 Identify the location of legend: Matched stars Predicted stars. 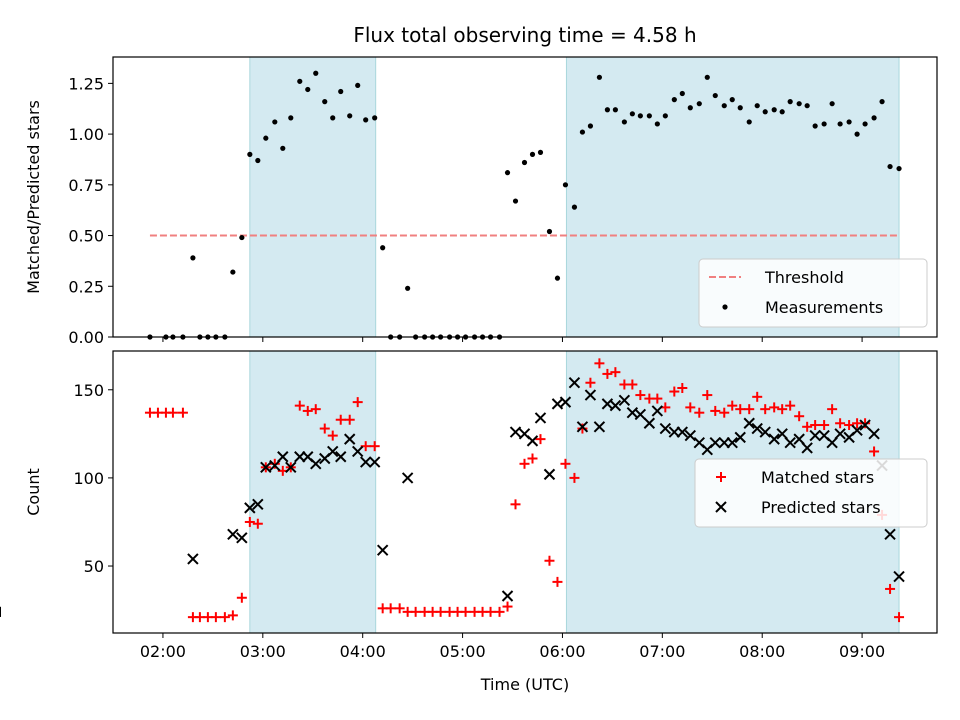
(811, 493).